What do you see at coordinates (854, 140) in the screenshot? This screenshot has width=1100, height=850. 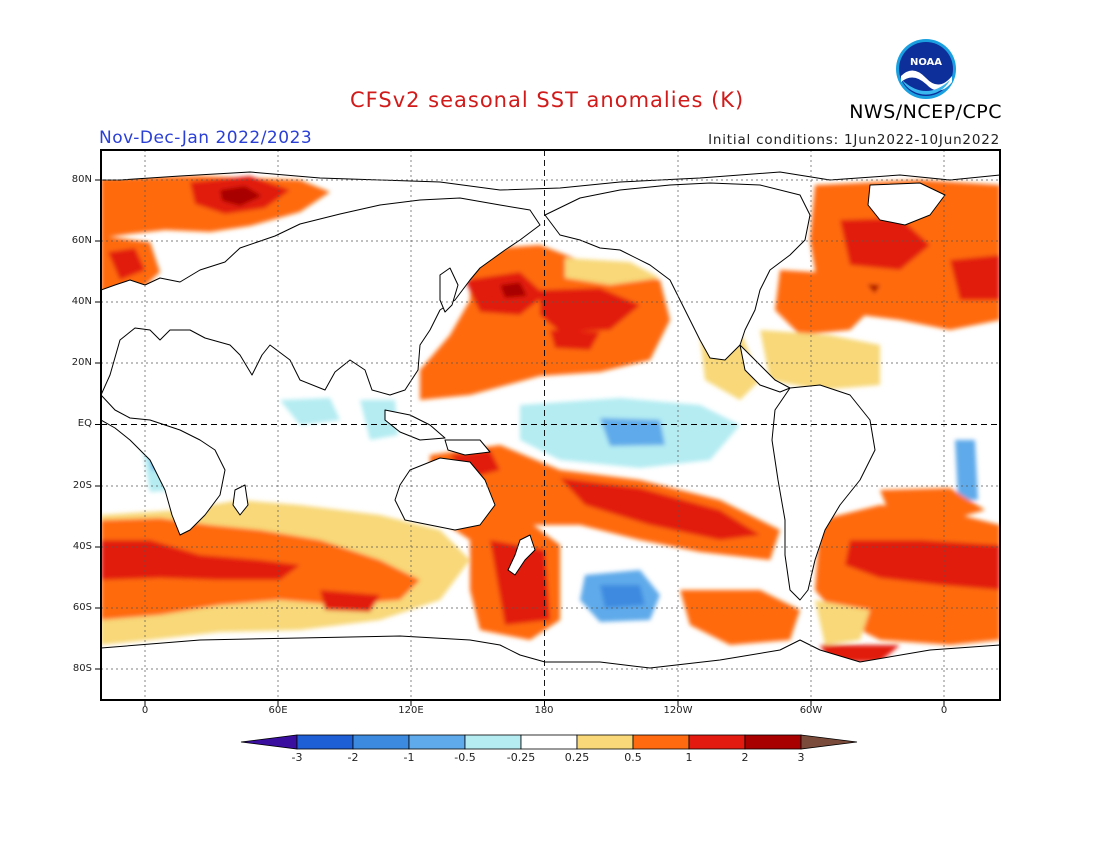 I see `initial-conditions-label: Initial conditions: 1Jun2022-10Jun2022` at bounding box center [854, 140].